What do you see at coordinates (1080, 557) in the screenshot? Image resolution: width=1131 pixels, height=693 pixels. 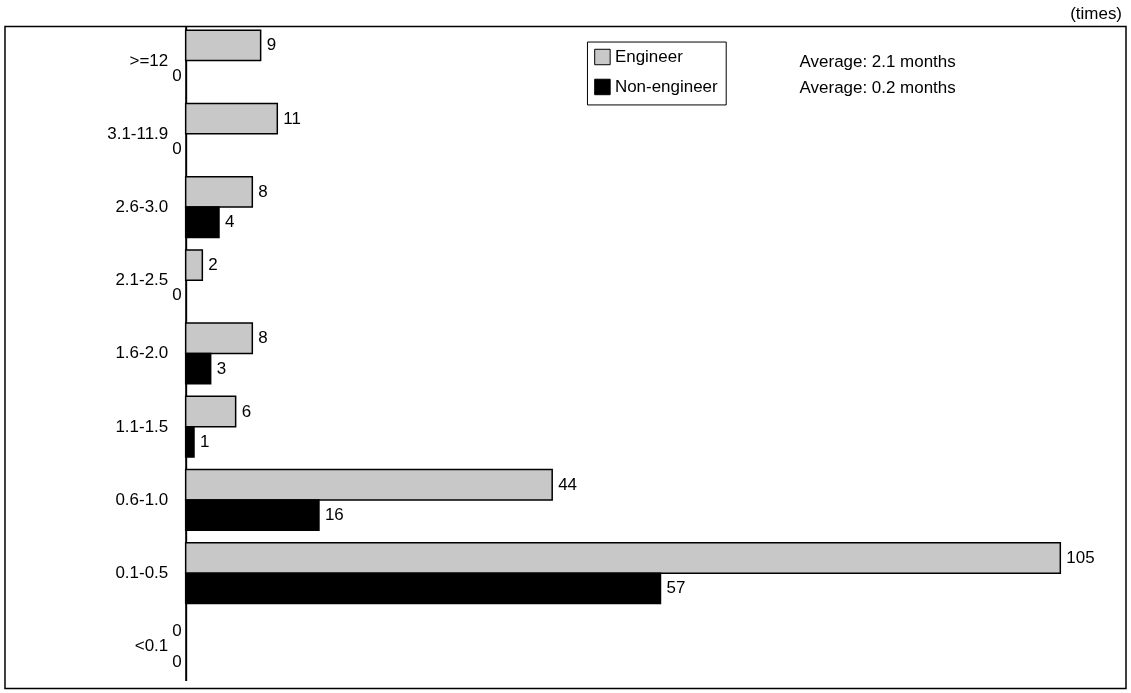 I see `data-label: 105` at bounding box center [1080, 557].